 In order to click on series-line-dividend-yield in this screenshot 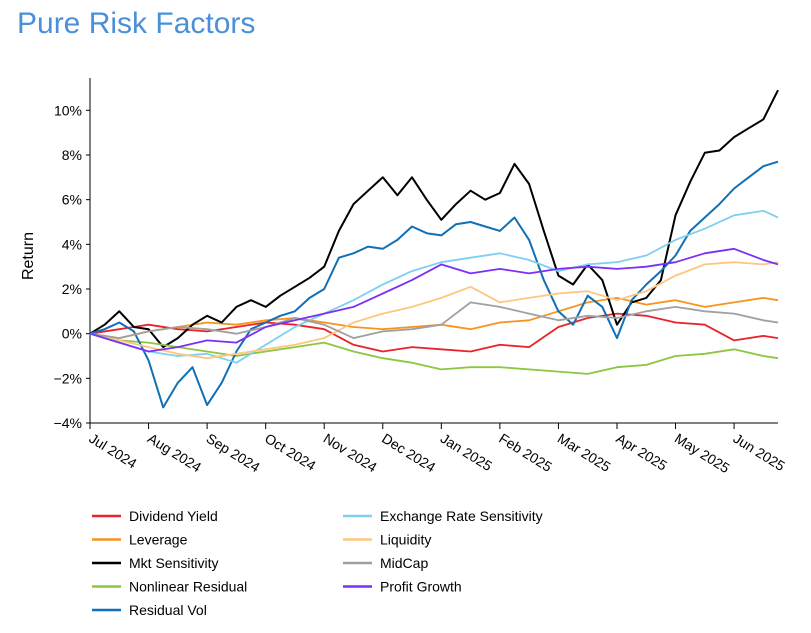, I will do `click(434, 332)`.